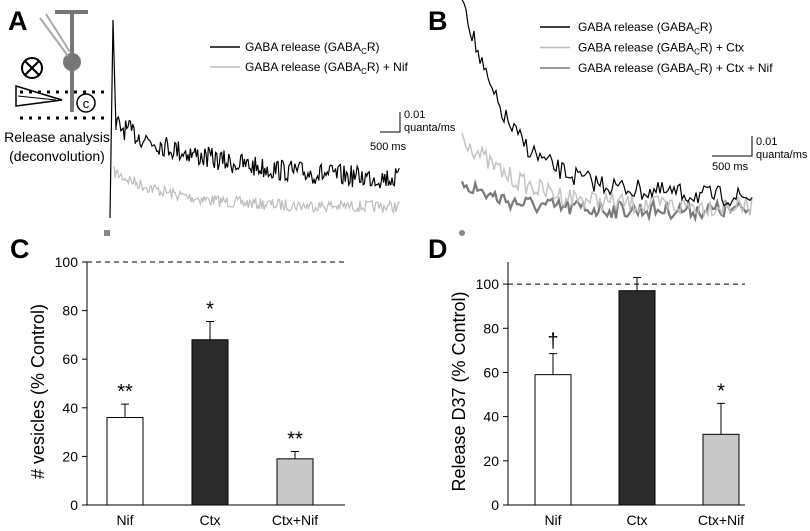  What do you see at coordinates (722, 48) in the screenshot?
I see `legend-text: R) + Ctx` at bounding box center [722, 48].